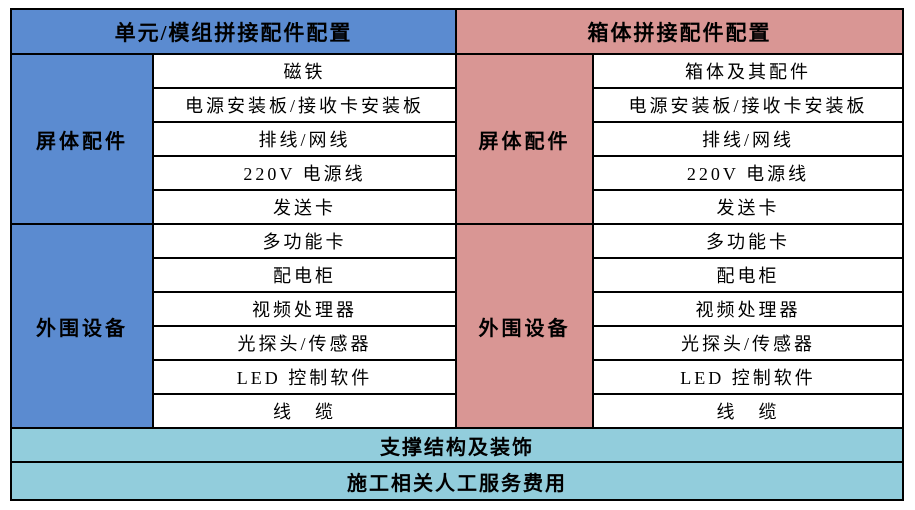  I want to click on footer-row-support-structure: 支撑结构及装饰, so click(457, 445).